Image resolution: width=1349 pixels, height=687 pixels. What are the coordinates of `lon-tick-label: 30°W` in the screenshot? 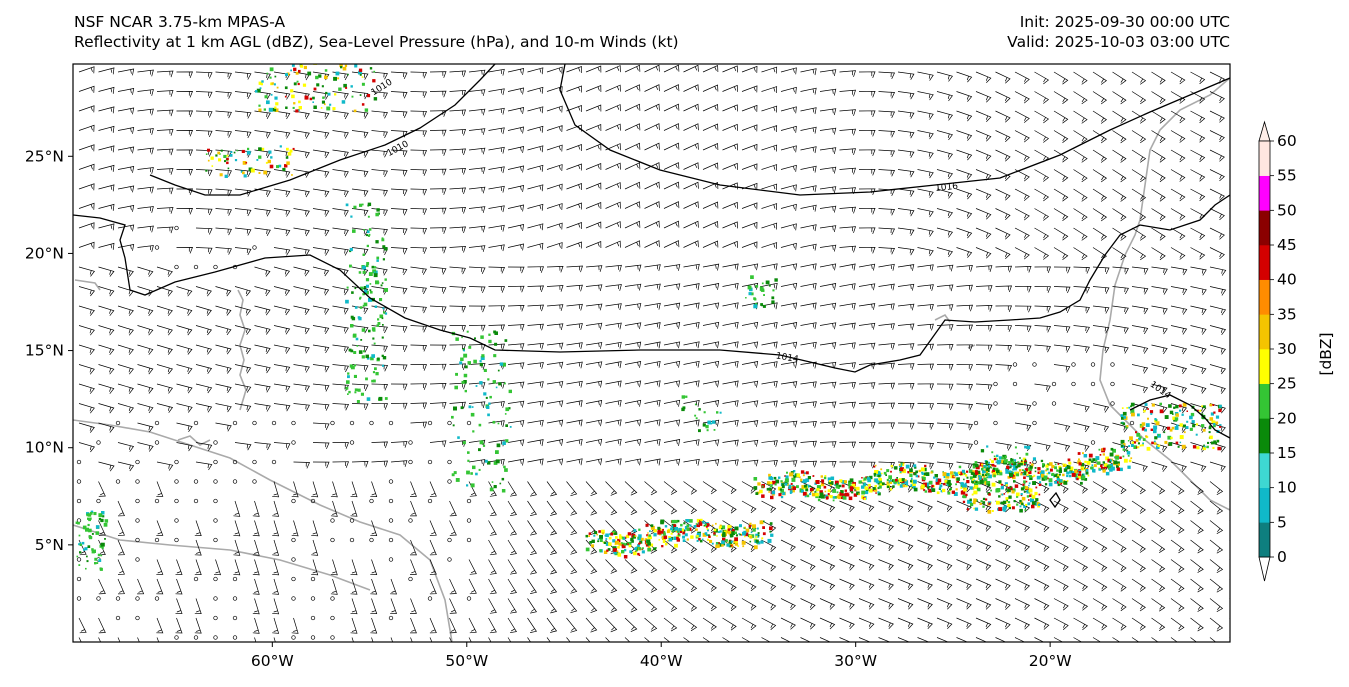 It's located at (855, 661).